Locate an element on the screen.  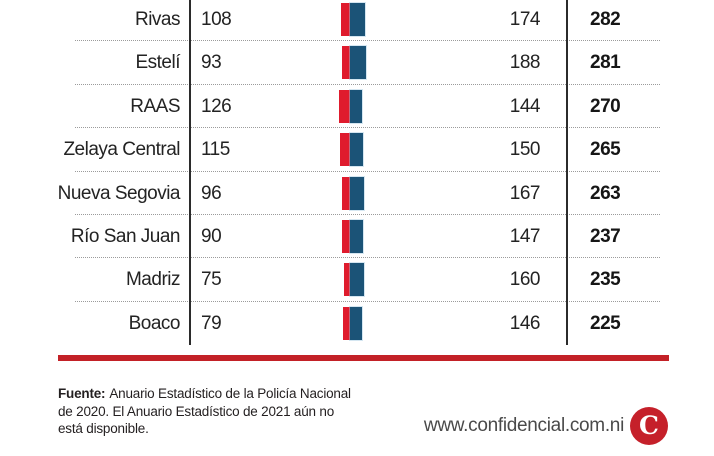
table-row: Madriz 75 160 235 is located at coordinates (357, 280).